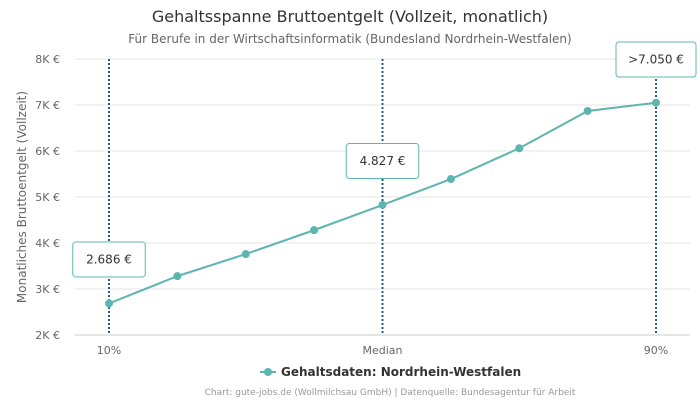  I want to click on y-tick-label: 4K €, so click(47, 243).